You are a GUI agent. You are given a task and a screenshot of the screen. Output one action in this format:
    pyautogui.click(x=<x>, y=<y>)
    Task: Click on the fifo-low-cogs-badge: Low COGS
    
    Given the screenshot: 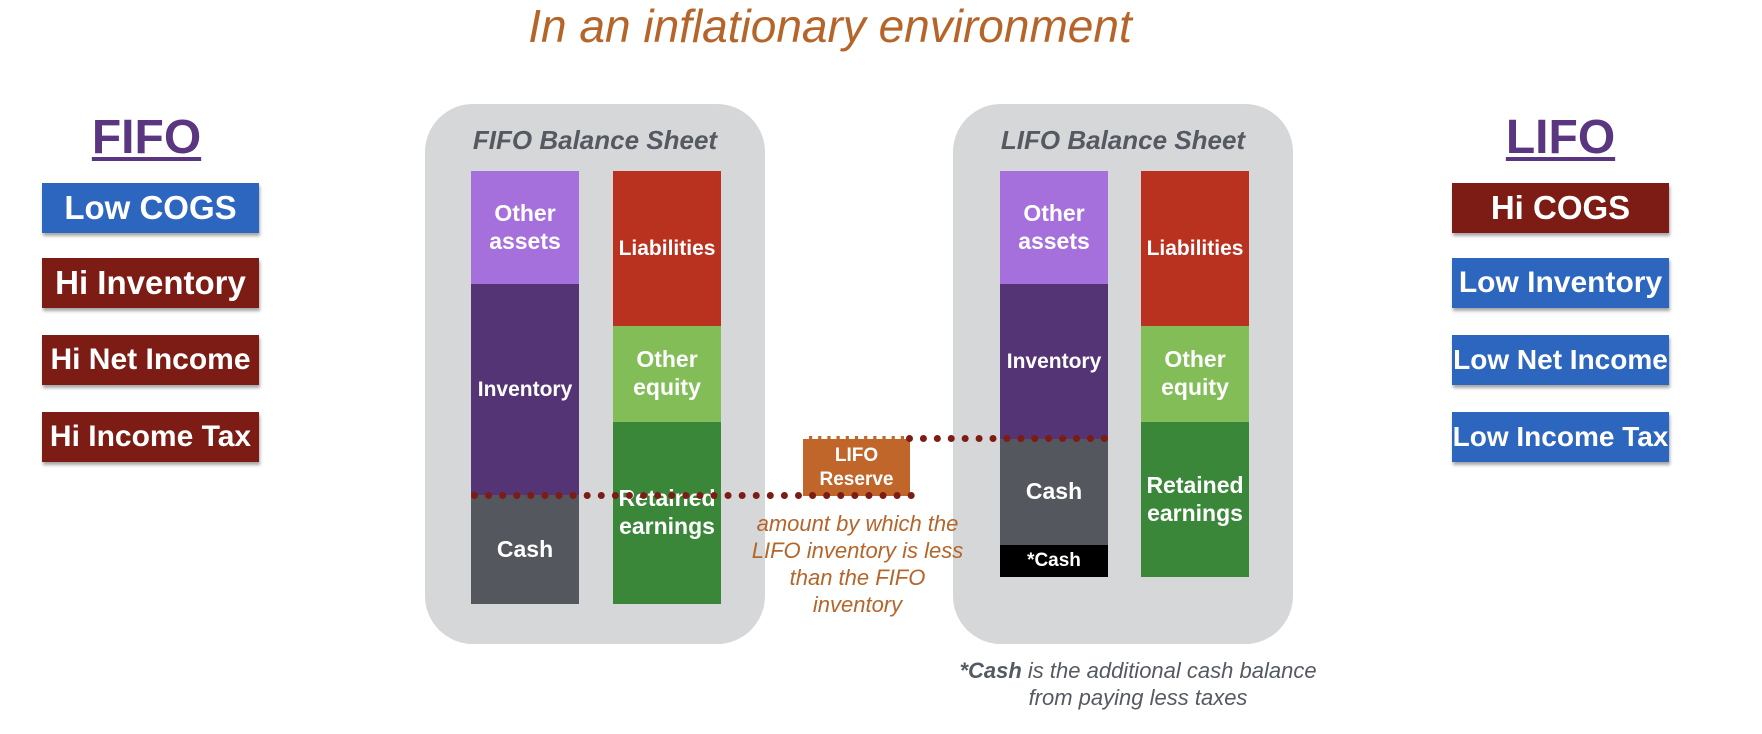 What is the action you would take?
    pyautogui.click(x=150, y=208)
    